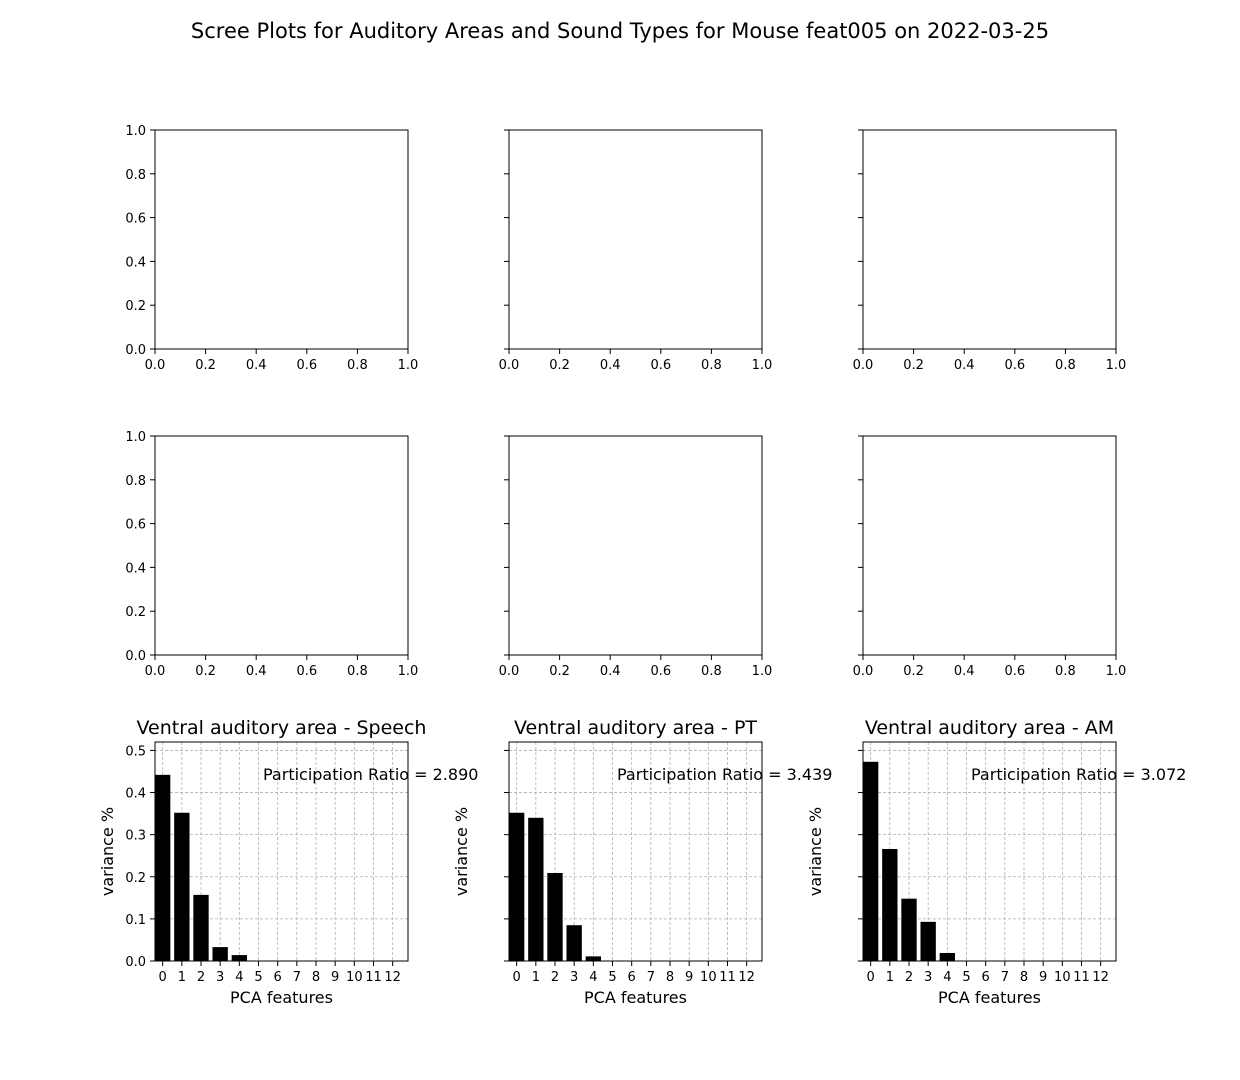 Image resolution: width=1240 pixels, height=1080 pixels. I want to click on x-tick-label: 6, so click(278, 977).